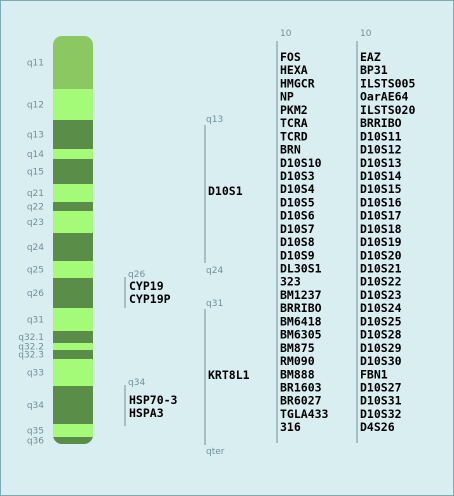 The height and width of the screenshot is (496, 454). What do you see at coordinates (31, 356) in the screenshot?
I see `band-label: q32.3` at bounding box center [31, 356].